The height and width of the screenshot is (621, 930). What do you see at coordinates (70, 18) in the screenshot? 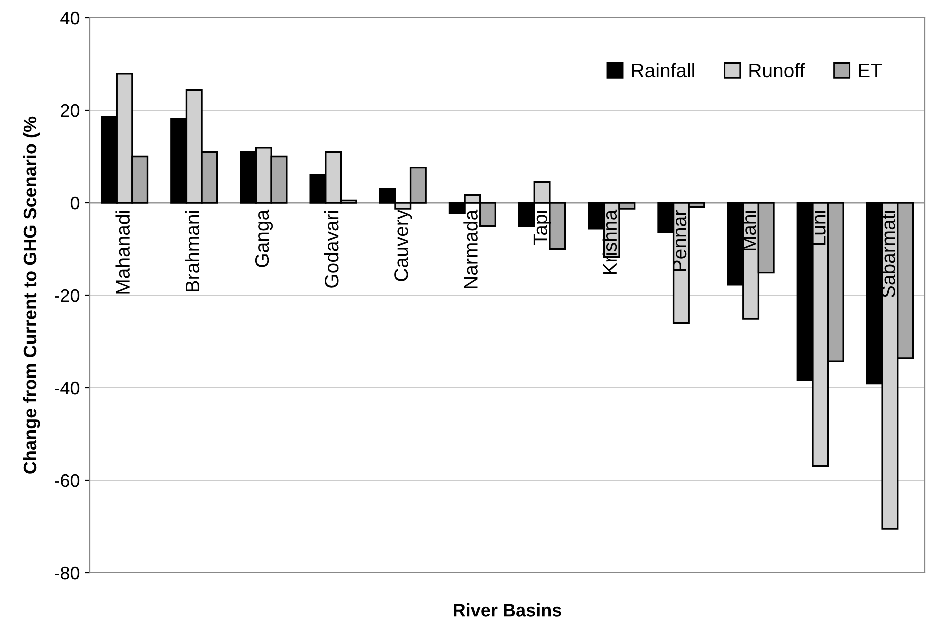
I see `y-tick-label: 40` at bounding box center [70, 18].